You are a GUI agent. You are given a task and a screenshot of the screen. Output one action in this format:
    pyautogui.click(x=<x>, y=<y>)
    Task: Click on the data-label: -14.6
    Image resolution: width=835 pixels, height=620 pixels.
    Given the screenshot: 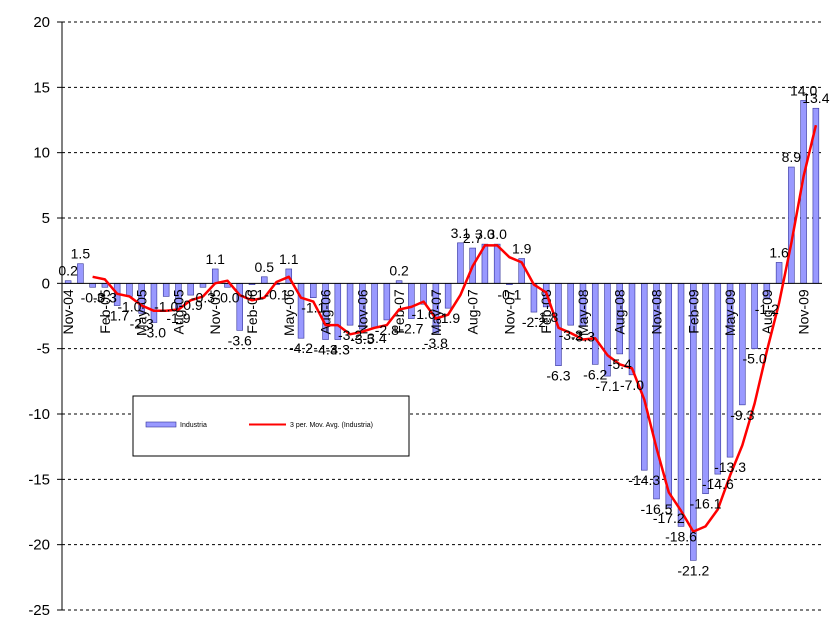 What is the action you would take?
    pyautogui.click(x=718, y=484)
    